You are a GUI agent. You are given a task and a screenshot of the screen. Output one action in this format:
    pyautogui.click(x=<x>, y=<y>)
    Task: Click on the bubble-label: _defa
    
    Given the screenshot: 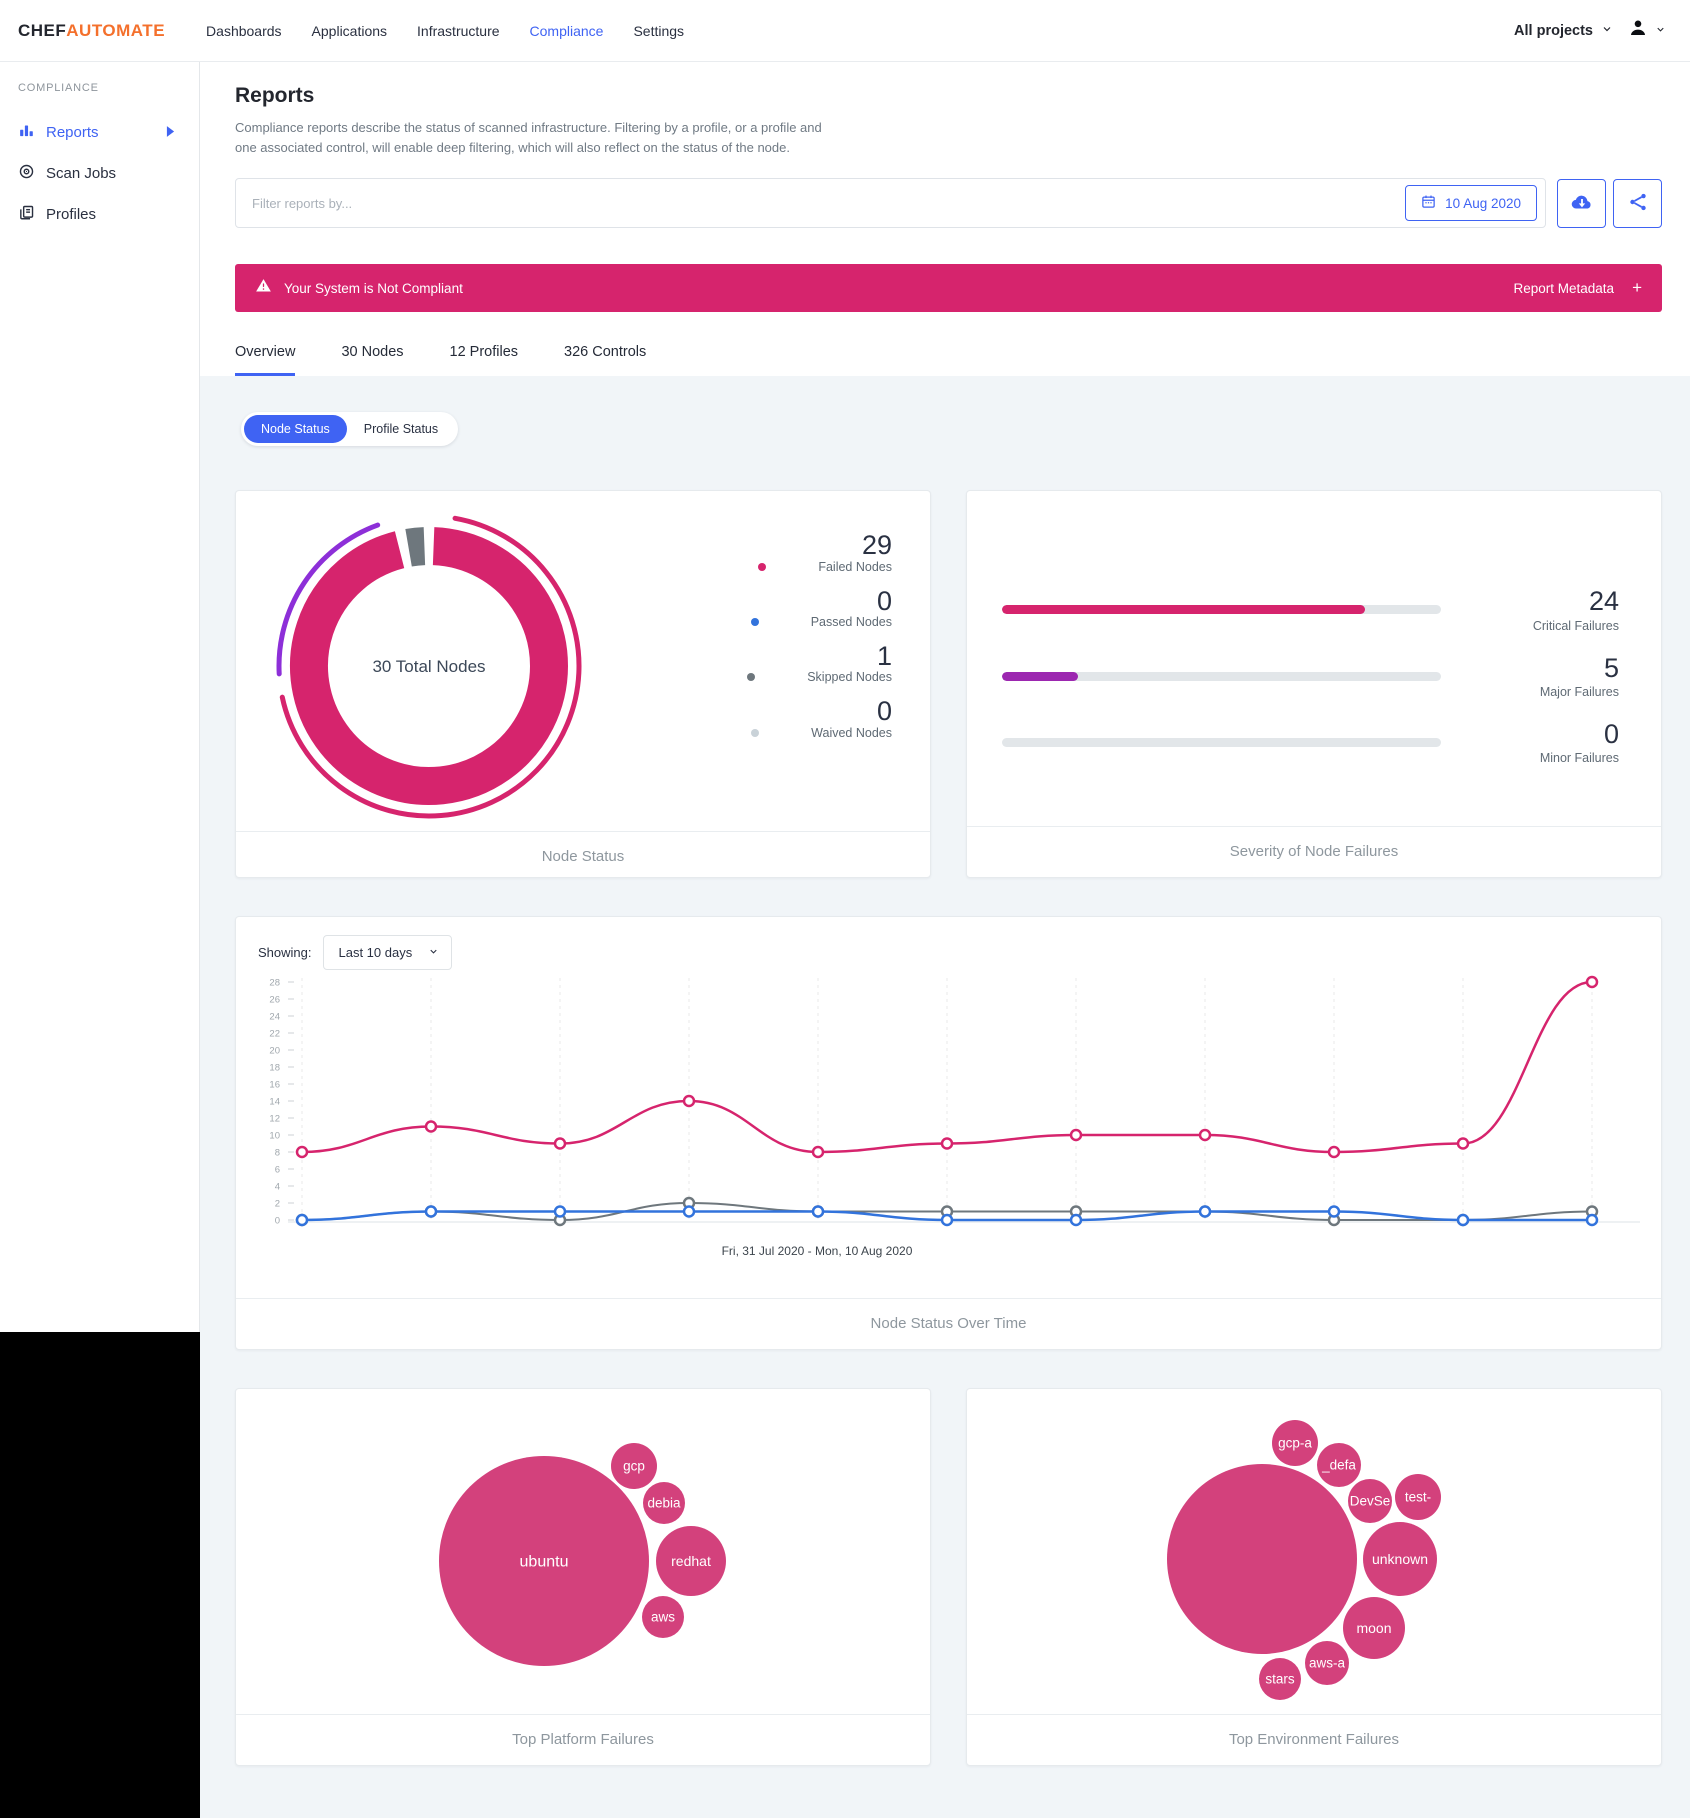 What is the action you would take?
    pyautogui.click(x=1338, y=1465)
    